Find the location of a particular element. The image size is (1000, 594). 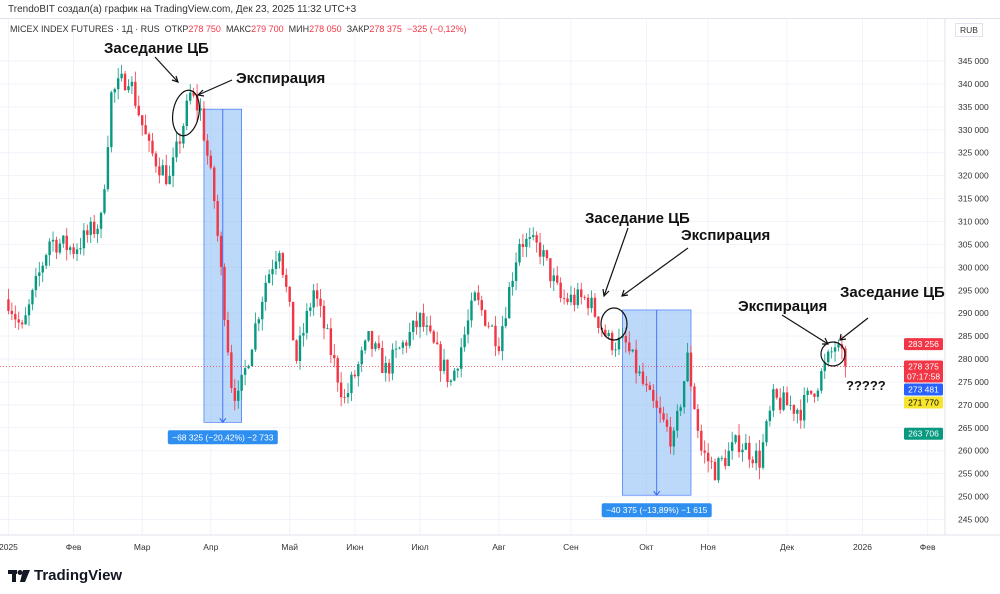

currency-button: RUB is located at coordinates (969, 30).